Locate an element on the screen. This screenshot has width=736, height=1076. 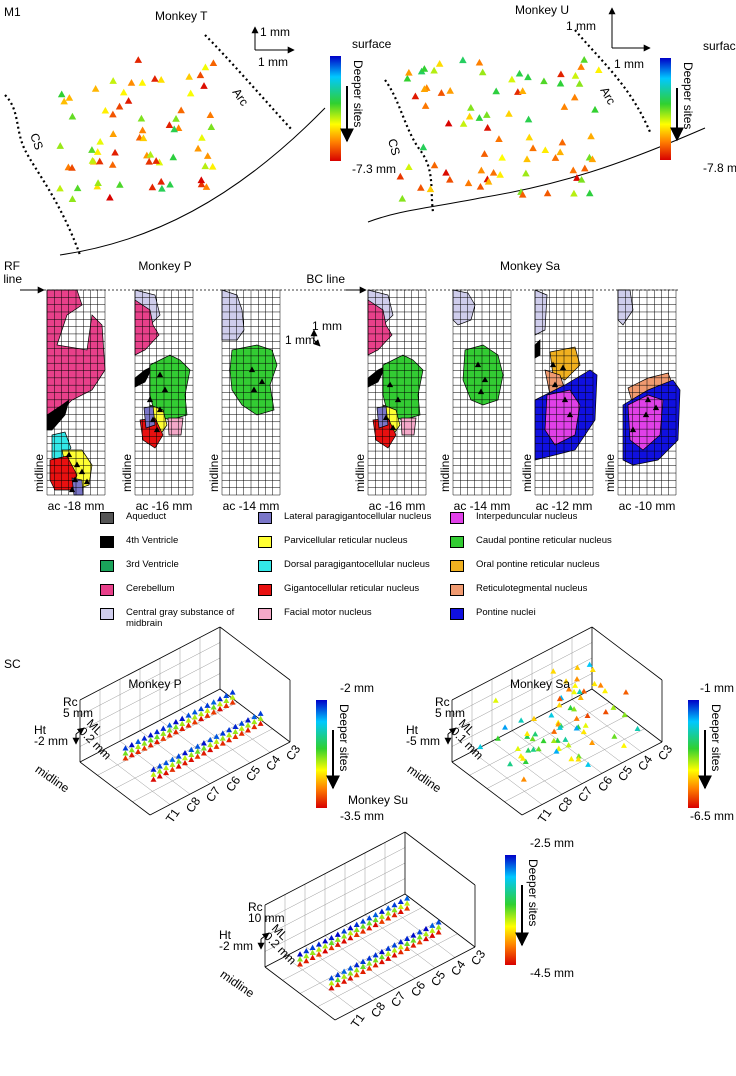
axis-label: -2 mm is located at coordinates (236, 946).